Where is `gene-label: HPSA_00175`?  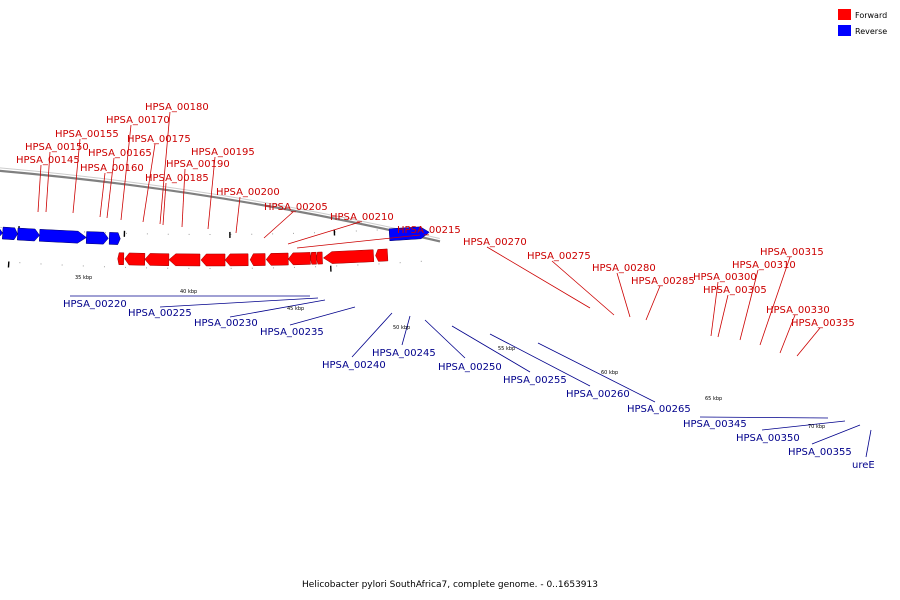 gene-label: HPSA_00175 is located at coordinates (159, 139).